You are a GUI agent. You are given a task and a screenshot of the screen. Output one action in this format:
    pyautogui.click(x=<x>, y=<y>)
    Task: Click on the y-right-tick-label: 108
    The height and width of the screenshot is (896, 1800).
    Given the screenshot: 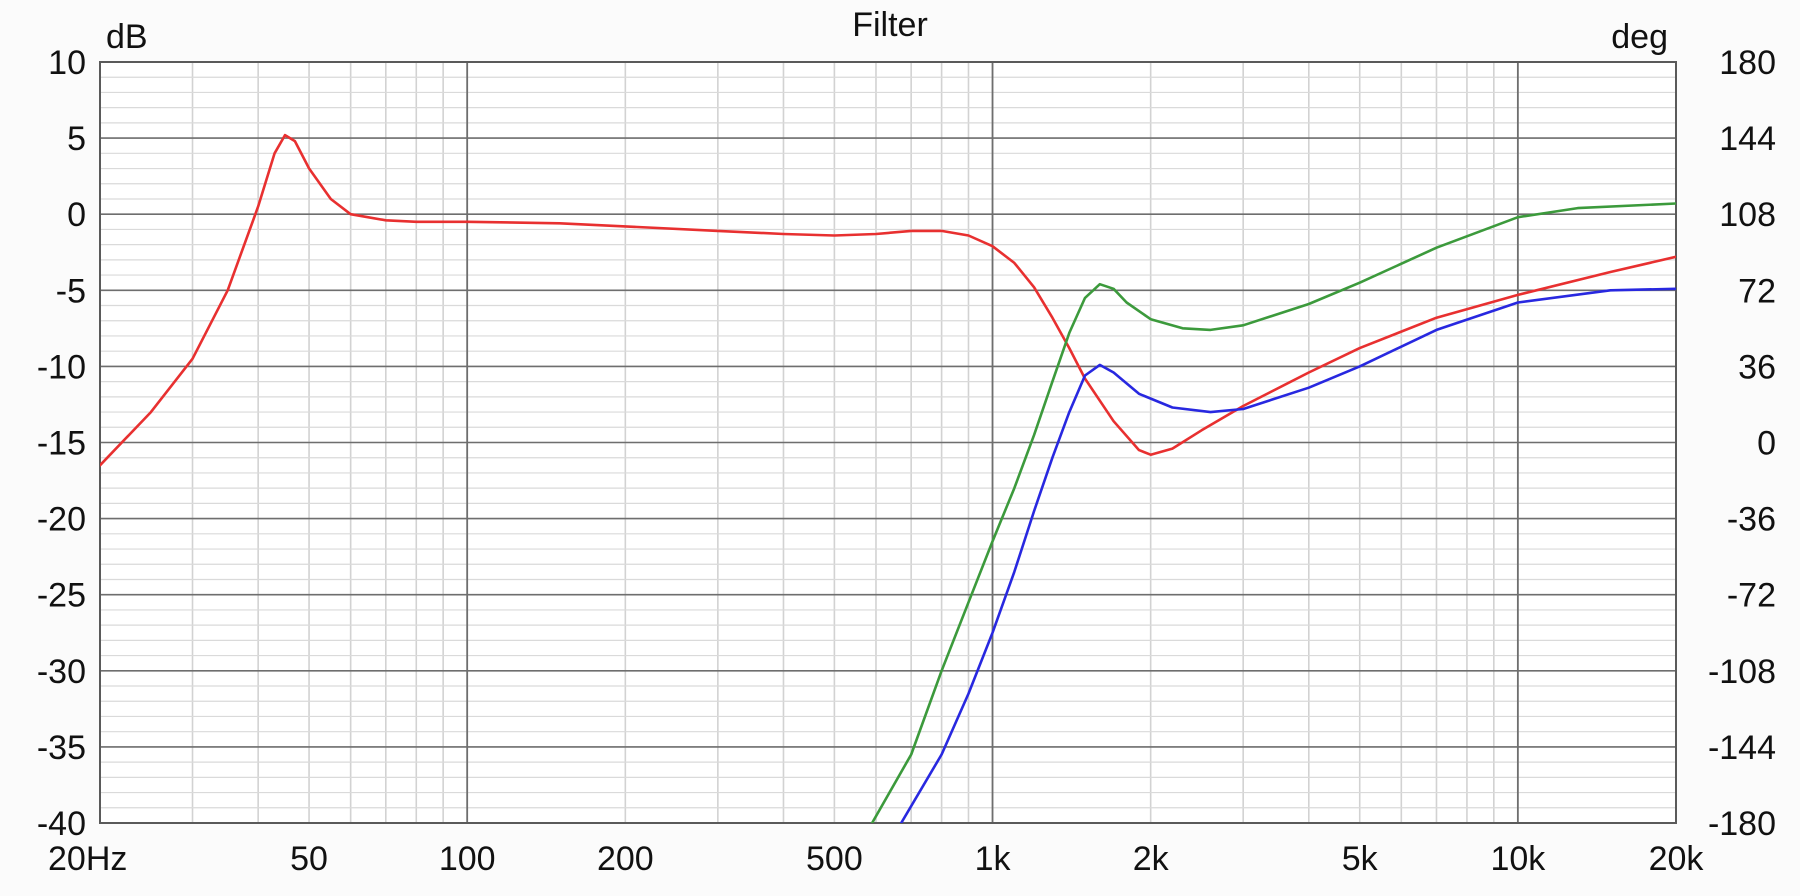 What is the action you would take?
    pyautogui.click(x=1747, y=215)
    